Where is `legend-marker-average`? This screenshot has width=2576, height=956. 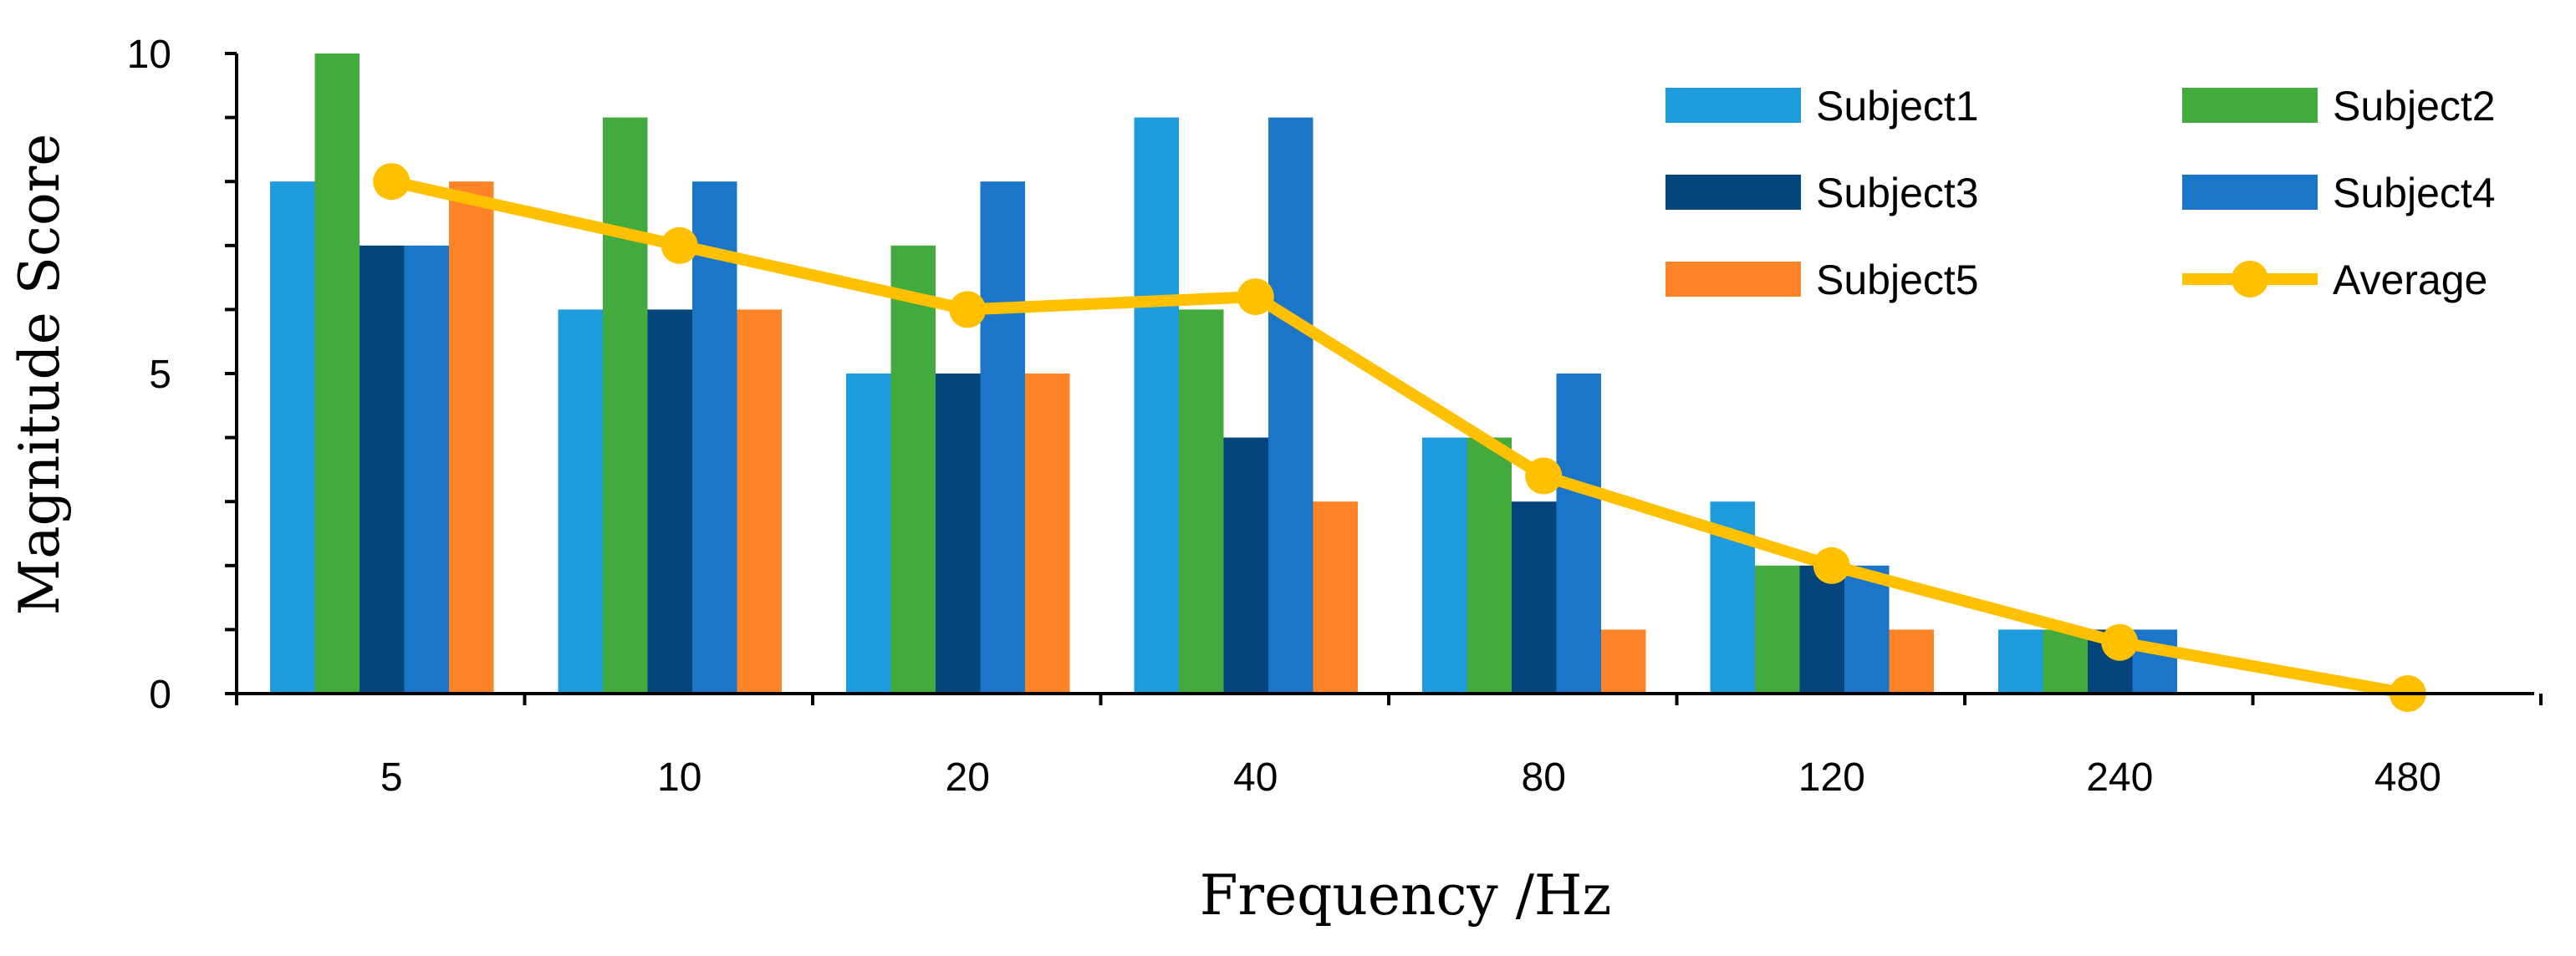
legend-marker-average is located at coordinates (2250, 279).